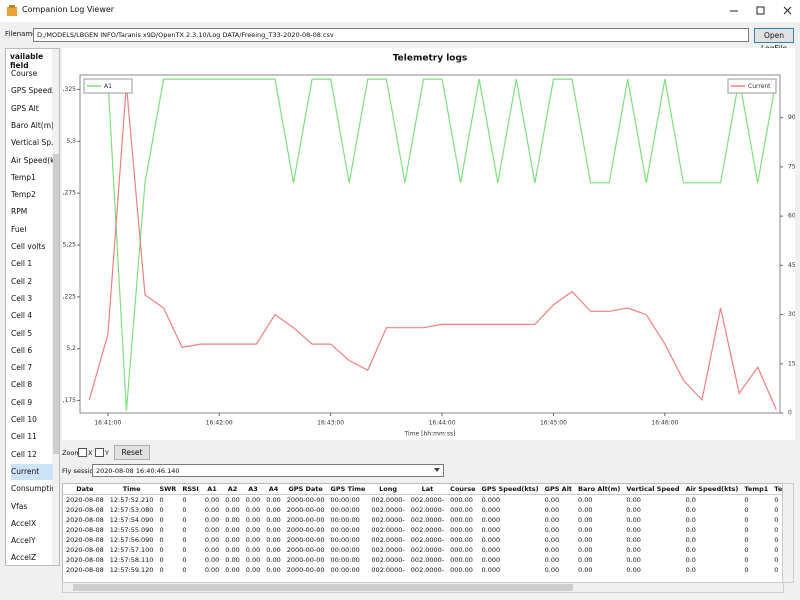  I want to click on field-item: Cell 10, so click(24, 419).